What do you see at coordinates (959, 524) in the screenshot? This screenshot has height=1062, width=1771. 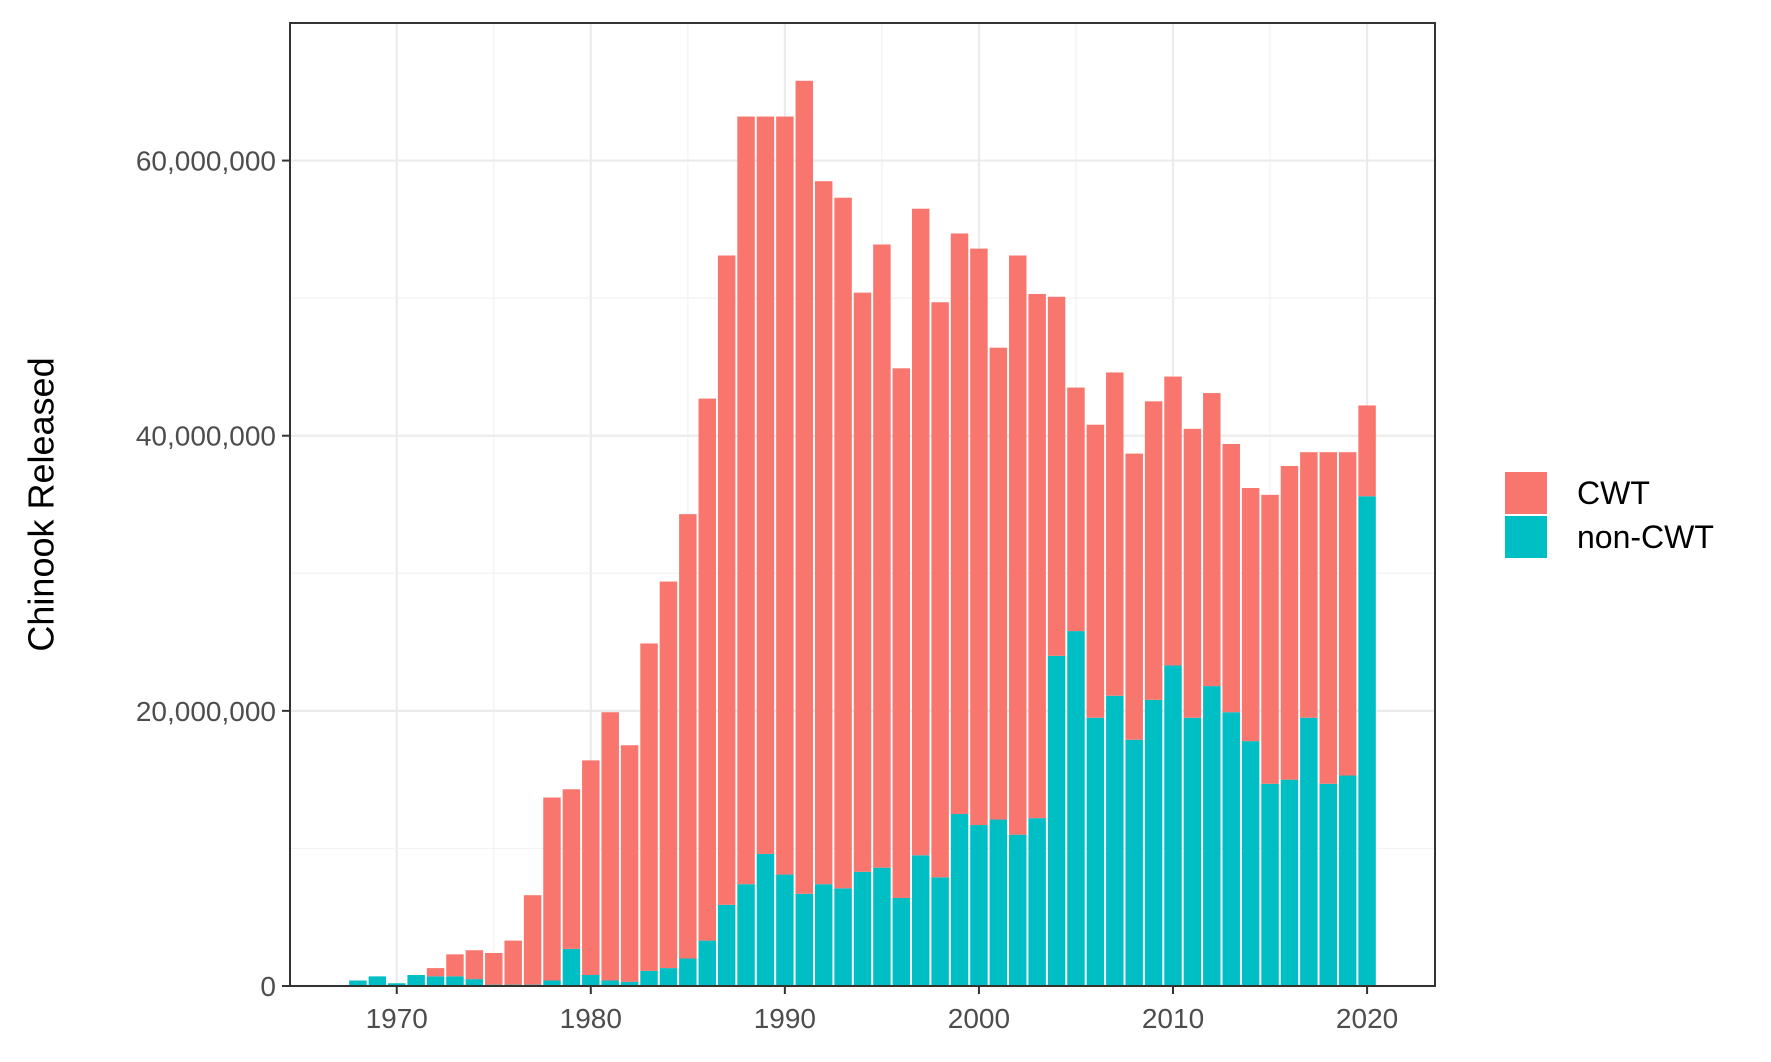 I see `bar-cwt-1999` at bounding box center [959, 524].